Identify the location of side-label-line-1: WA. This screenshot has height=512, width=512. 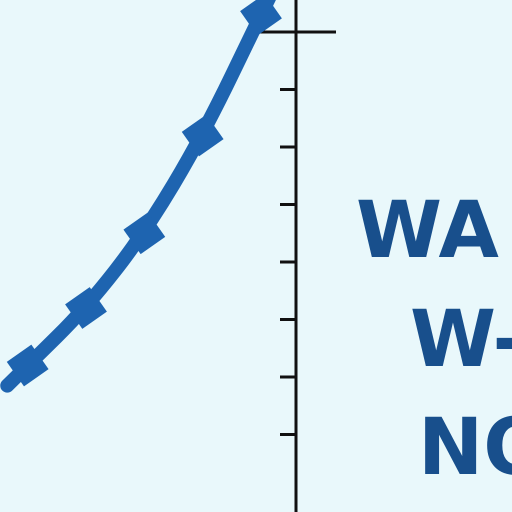
(427, 231).